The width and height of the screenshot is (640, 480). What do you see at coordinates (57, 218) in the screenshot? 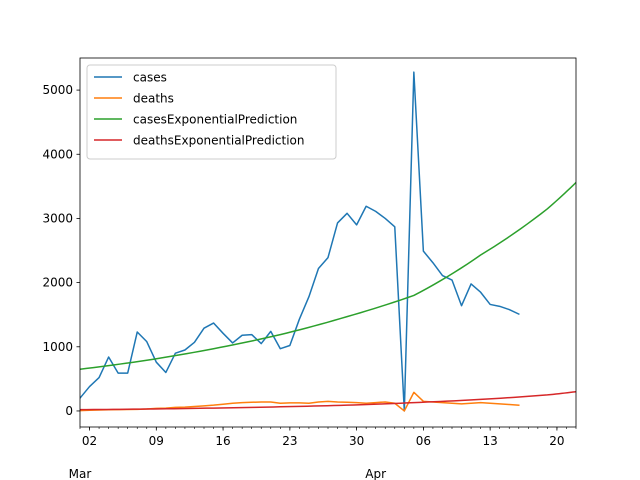
I see `y-tick-label: 3000` at bounding box center [57, 218].